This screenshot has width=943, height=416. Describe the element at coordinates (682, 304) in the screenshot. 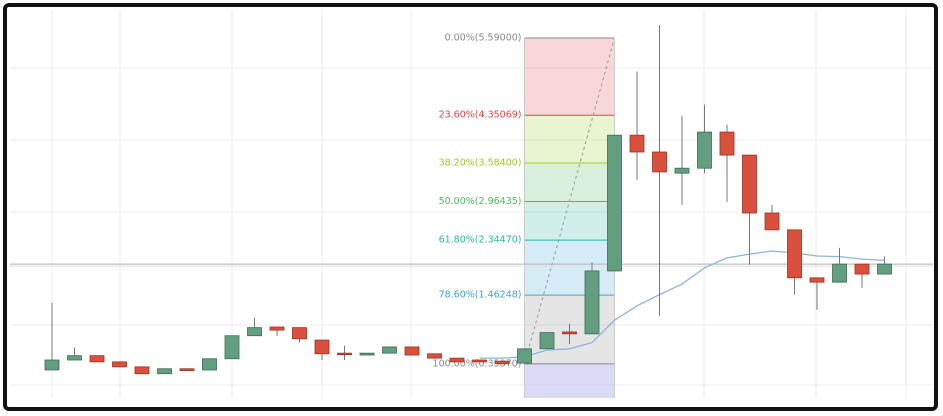

I see `moving-average` at that location.